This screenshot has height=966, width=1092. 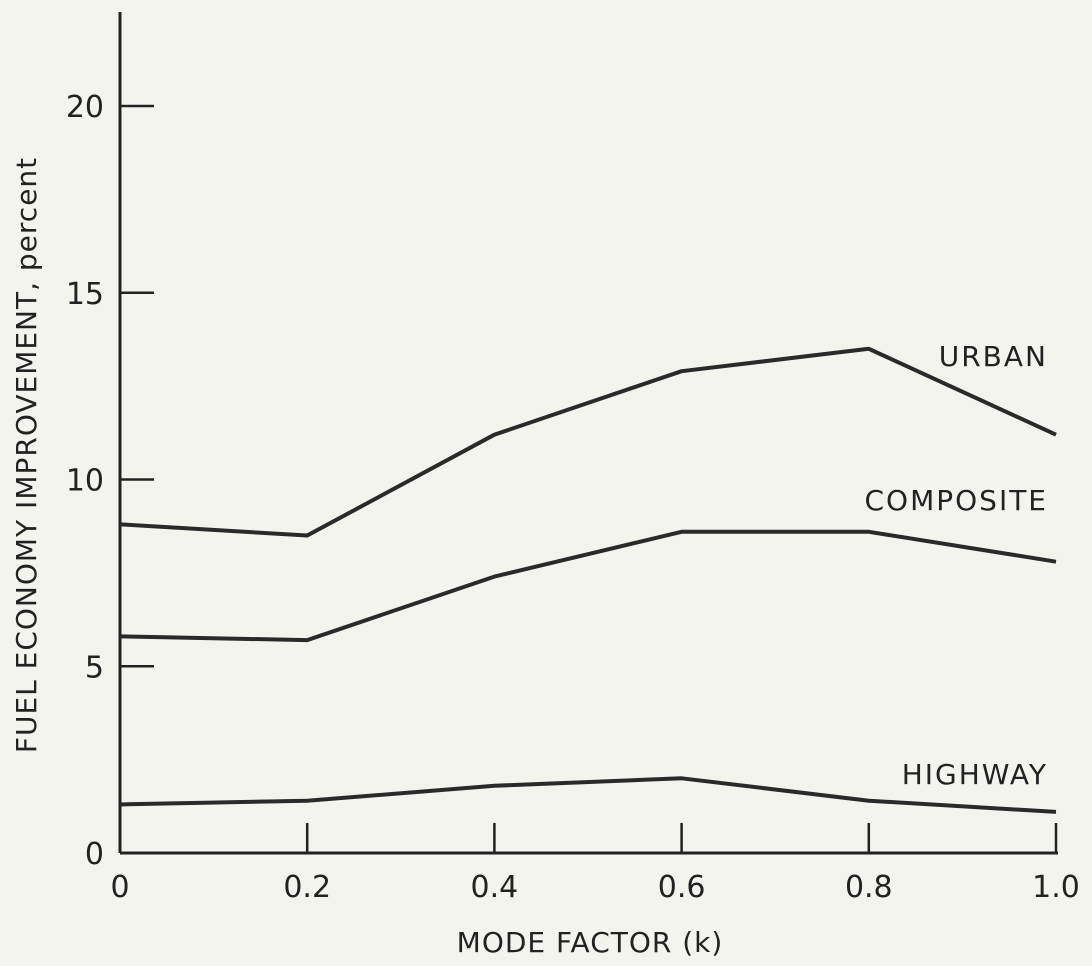 What do you see at coordinates (94, 667) in the screenshot?
I see `y-tick-label: 5` at bounding box center [94, 667].